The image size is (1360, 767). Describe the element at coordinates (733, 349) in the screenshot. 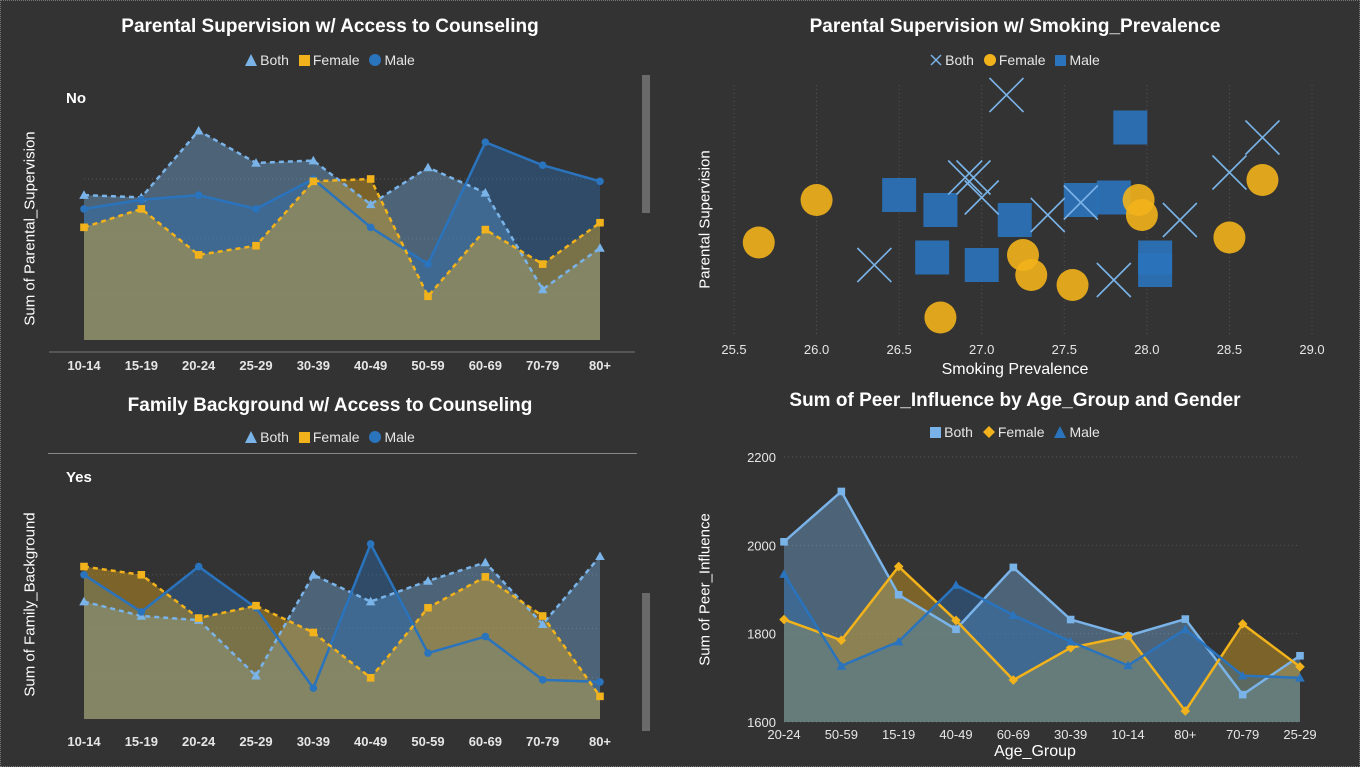

I see `x-tick-label: 25.5` at that location.